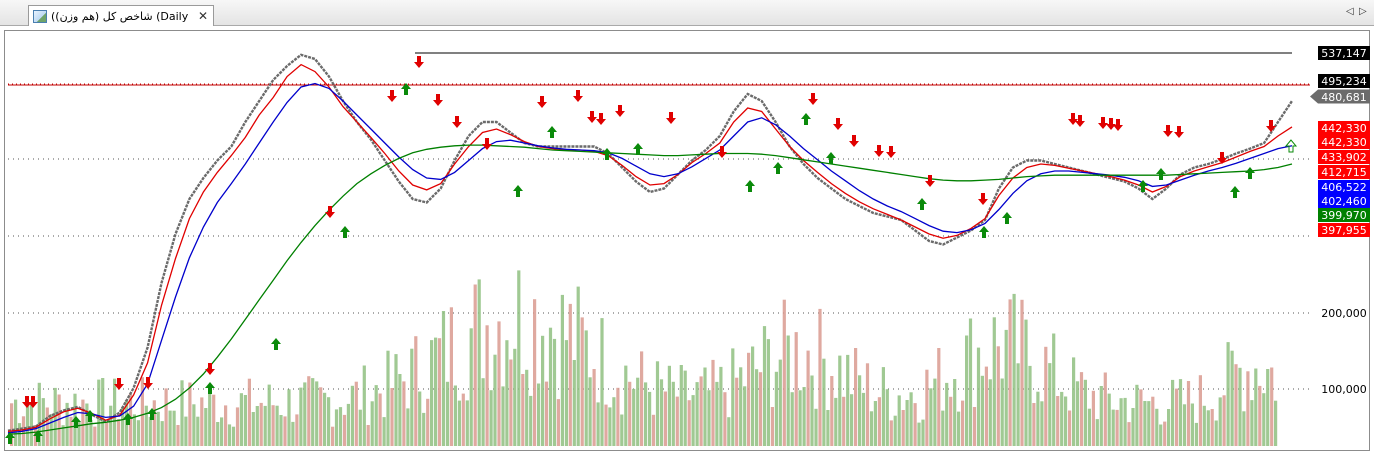 The width and height of the screenshot is (1374, 455). What do you see at coordinates (1344, 187) in the screenshot?
I see `price-tag-label: 406,522` at bounding box center [1344, 187].